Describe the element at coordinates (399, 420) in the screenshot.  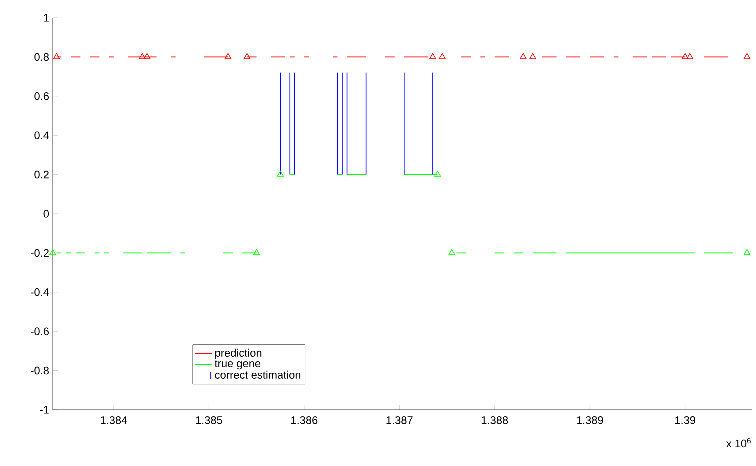
I see `x-tick-label: 1.387` at that location.